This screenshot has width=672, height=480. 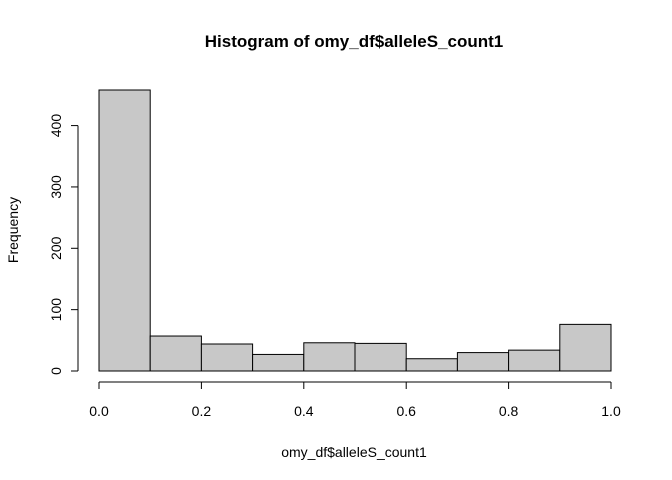 What do you see at coordinates (13, 230) in the screenshot?
I see `y-axis-label: Frequency` at bounding box center [13, 230].